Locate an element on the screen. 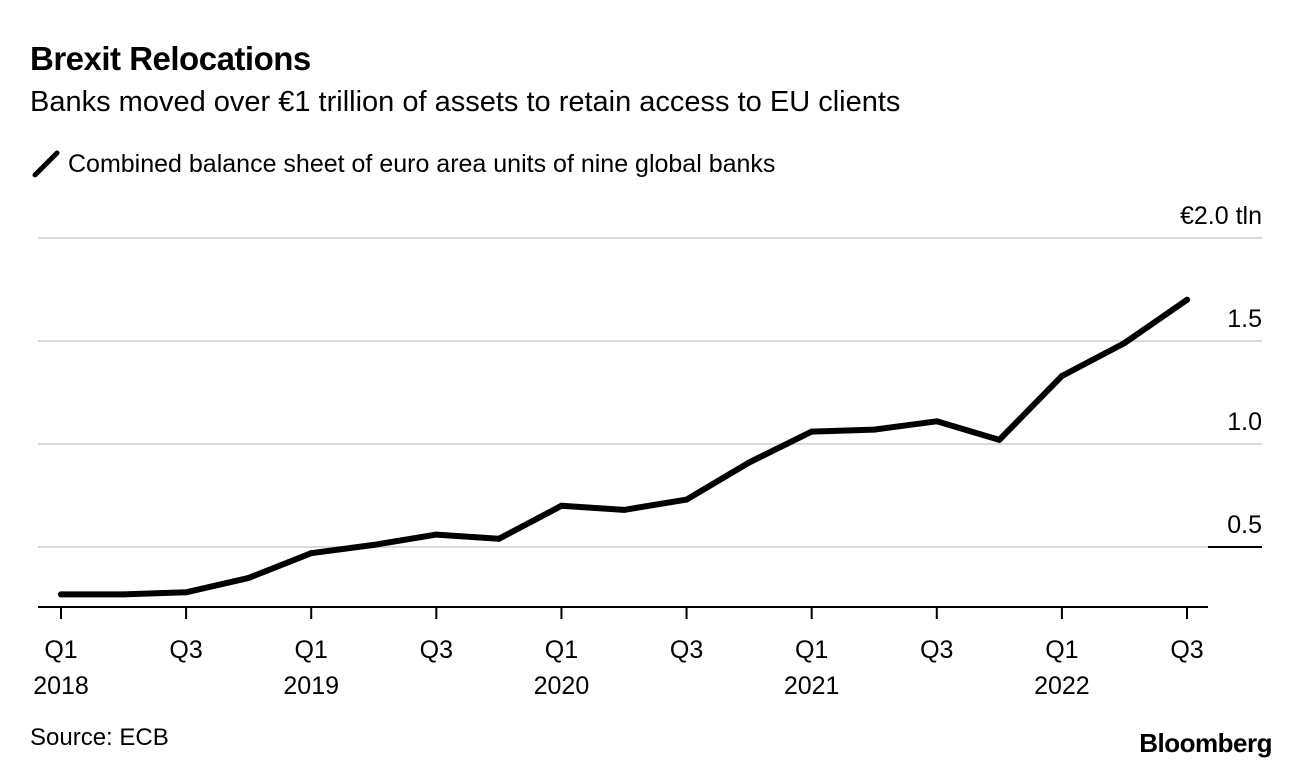  x-tick-year-label: 2020 is located at coordinates (562, 686).